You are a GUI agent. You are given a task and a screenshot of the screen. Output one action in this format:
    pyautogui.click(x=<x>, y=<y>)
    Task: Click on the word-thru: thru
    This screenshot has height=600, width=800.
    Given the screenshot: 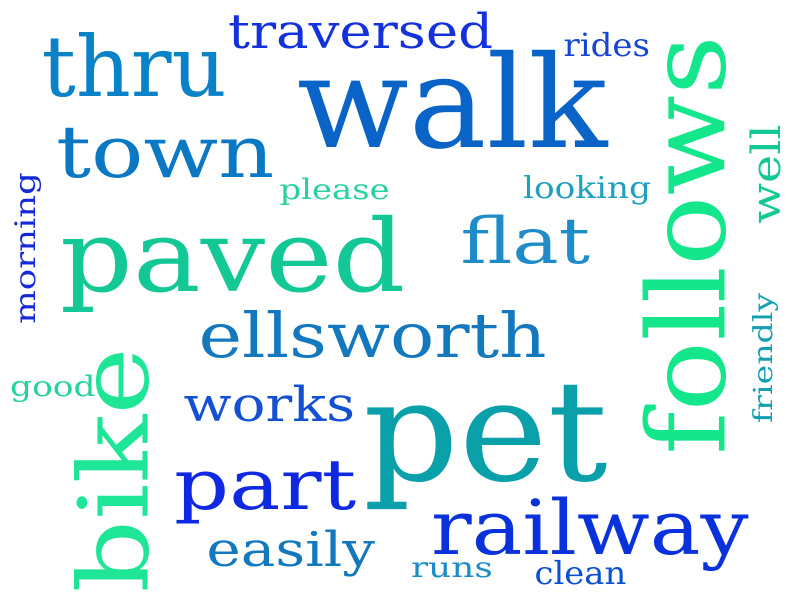 What is the action you would take?
    pyautogui.click(x=134, y=67)
    